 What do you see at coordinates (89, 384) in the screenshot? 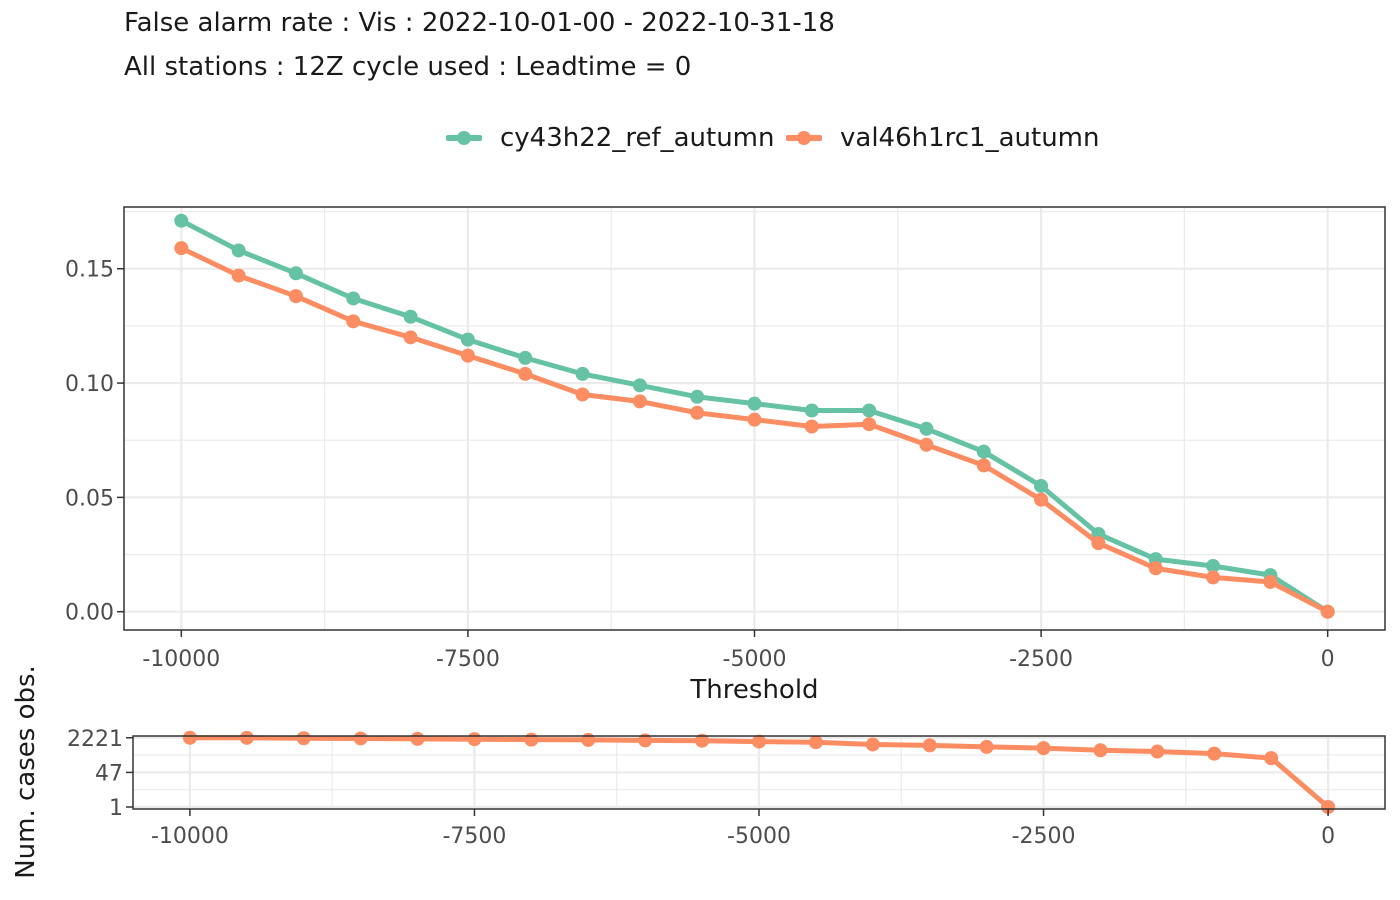
I see `y-tick-label: 0.10` at bounding box center [89, 384].